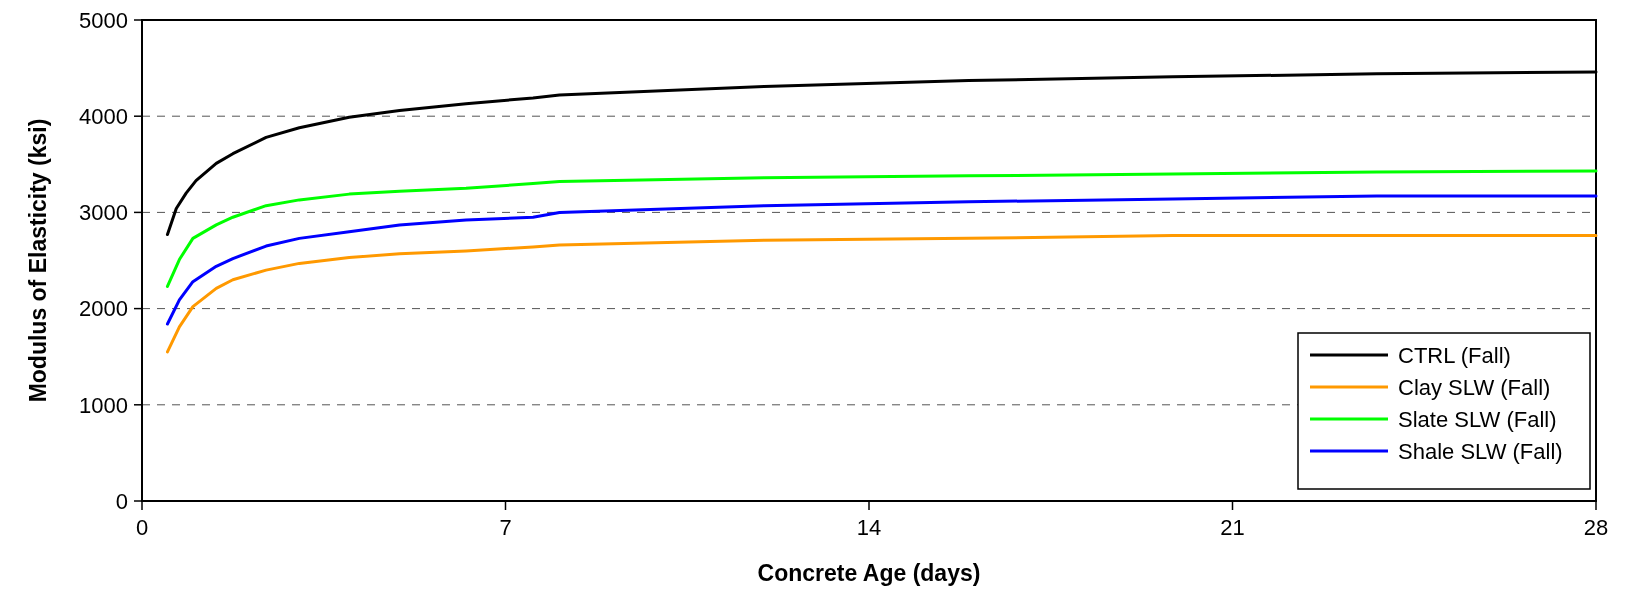 The width and height of the screenshot is (1628, 608). I want to click on y-axis-title: Modulus of Elasticity (ksi), so click(38, 260).